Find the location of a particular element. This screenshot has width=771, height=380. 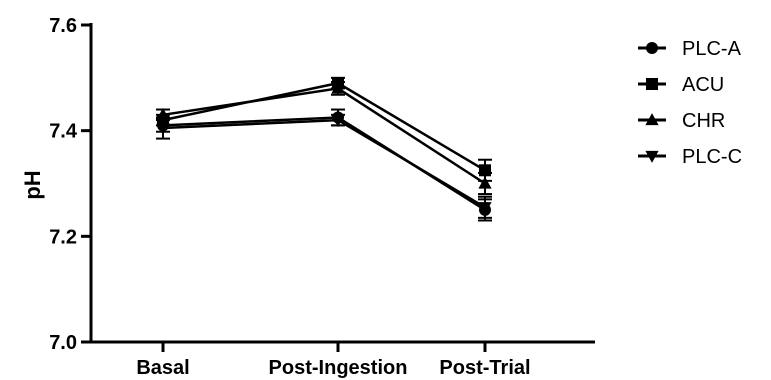

series-acu is located at coordinates (324, 129).